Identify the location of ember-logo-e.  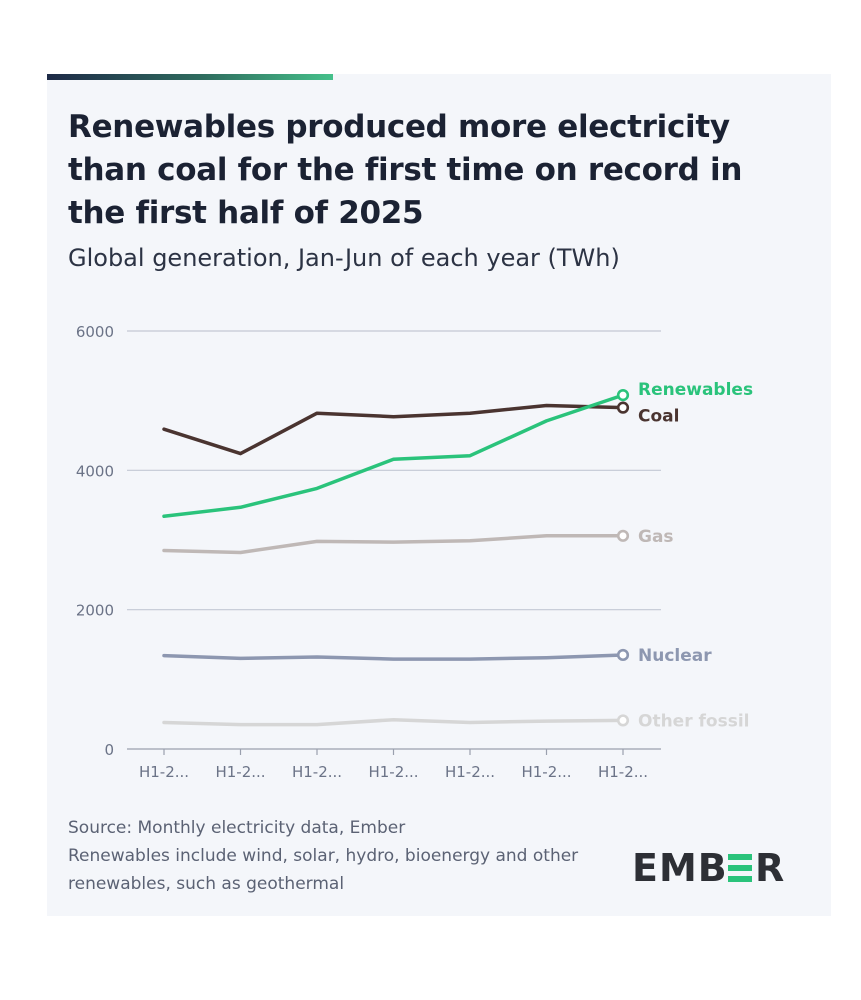
(740, 868).